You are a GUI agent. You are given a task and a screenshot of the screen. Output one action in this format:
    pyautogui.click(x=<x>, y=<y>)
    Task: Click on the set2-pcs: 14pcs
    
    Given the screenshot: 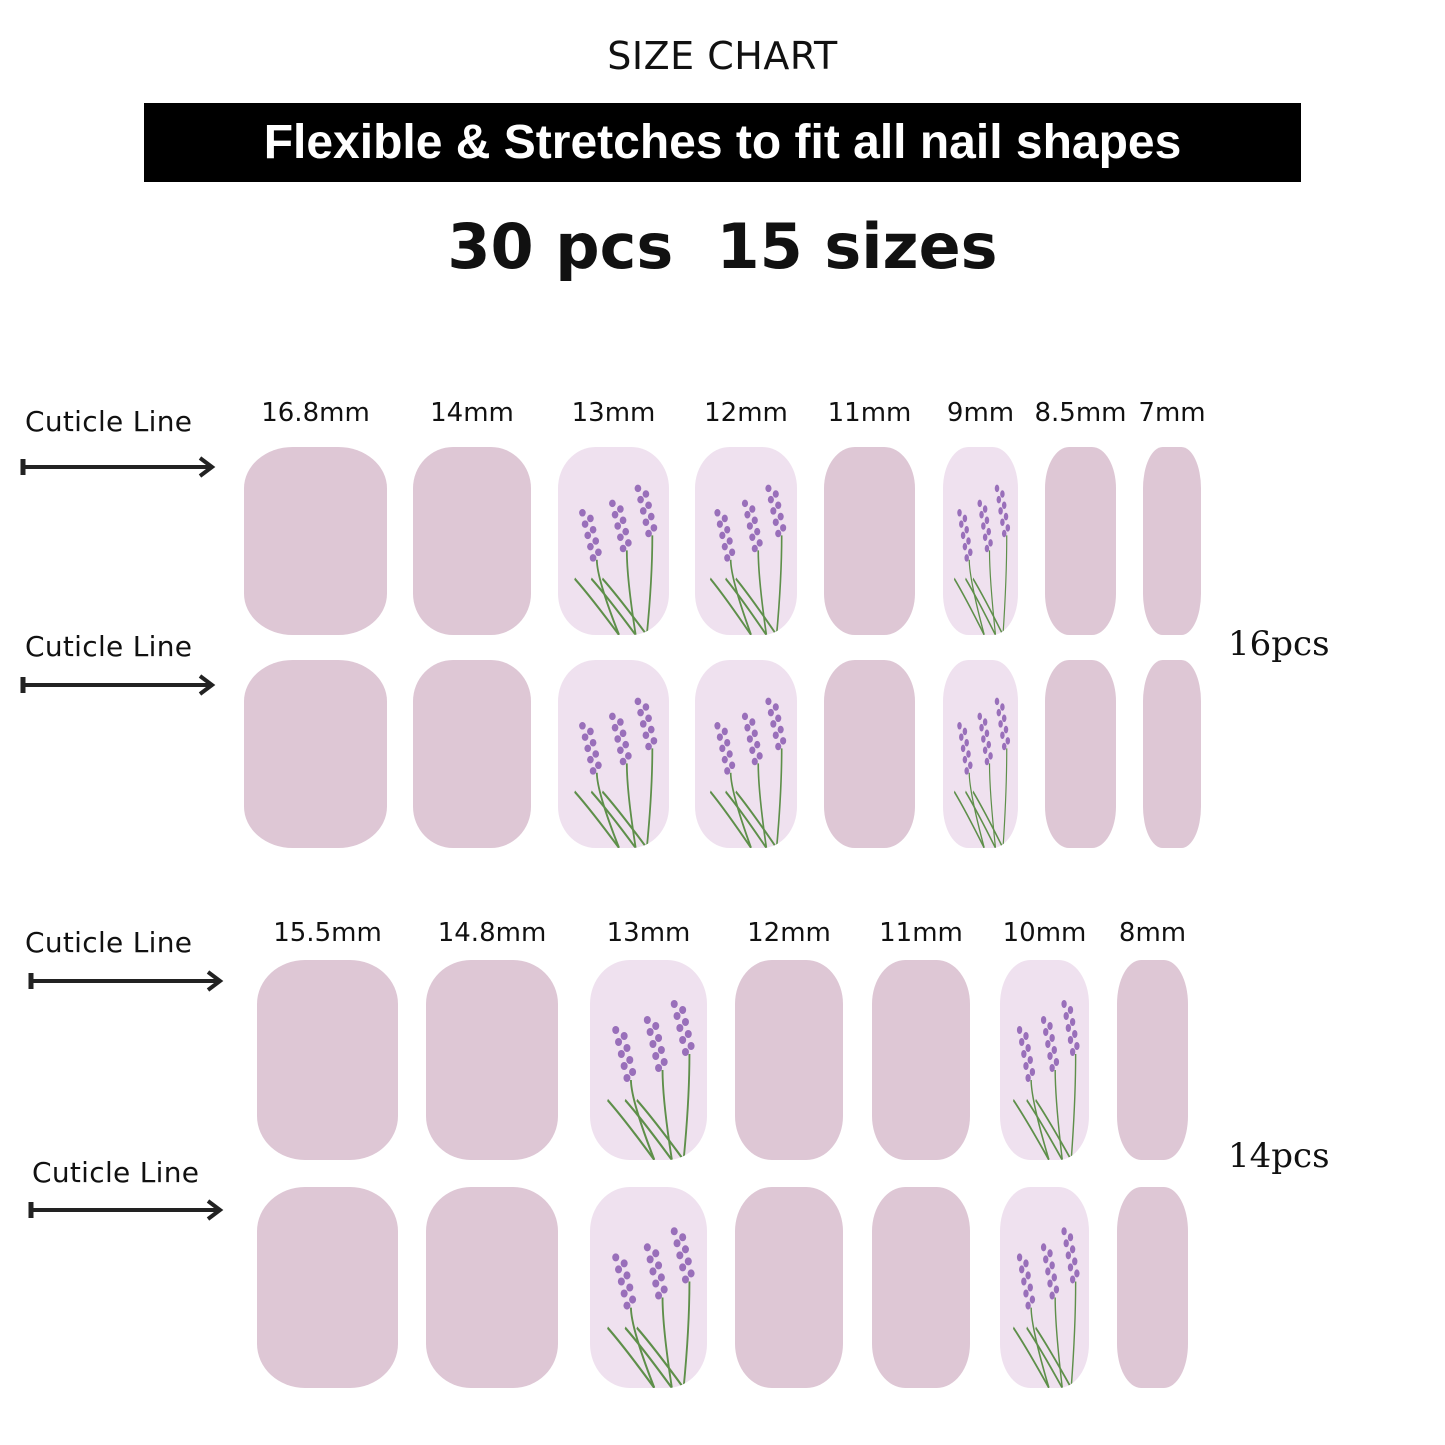 What is the action you would take?
    pyautogui.click(x=1279, y=1156)
    